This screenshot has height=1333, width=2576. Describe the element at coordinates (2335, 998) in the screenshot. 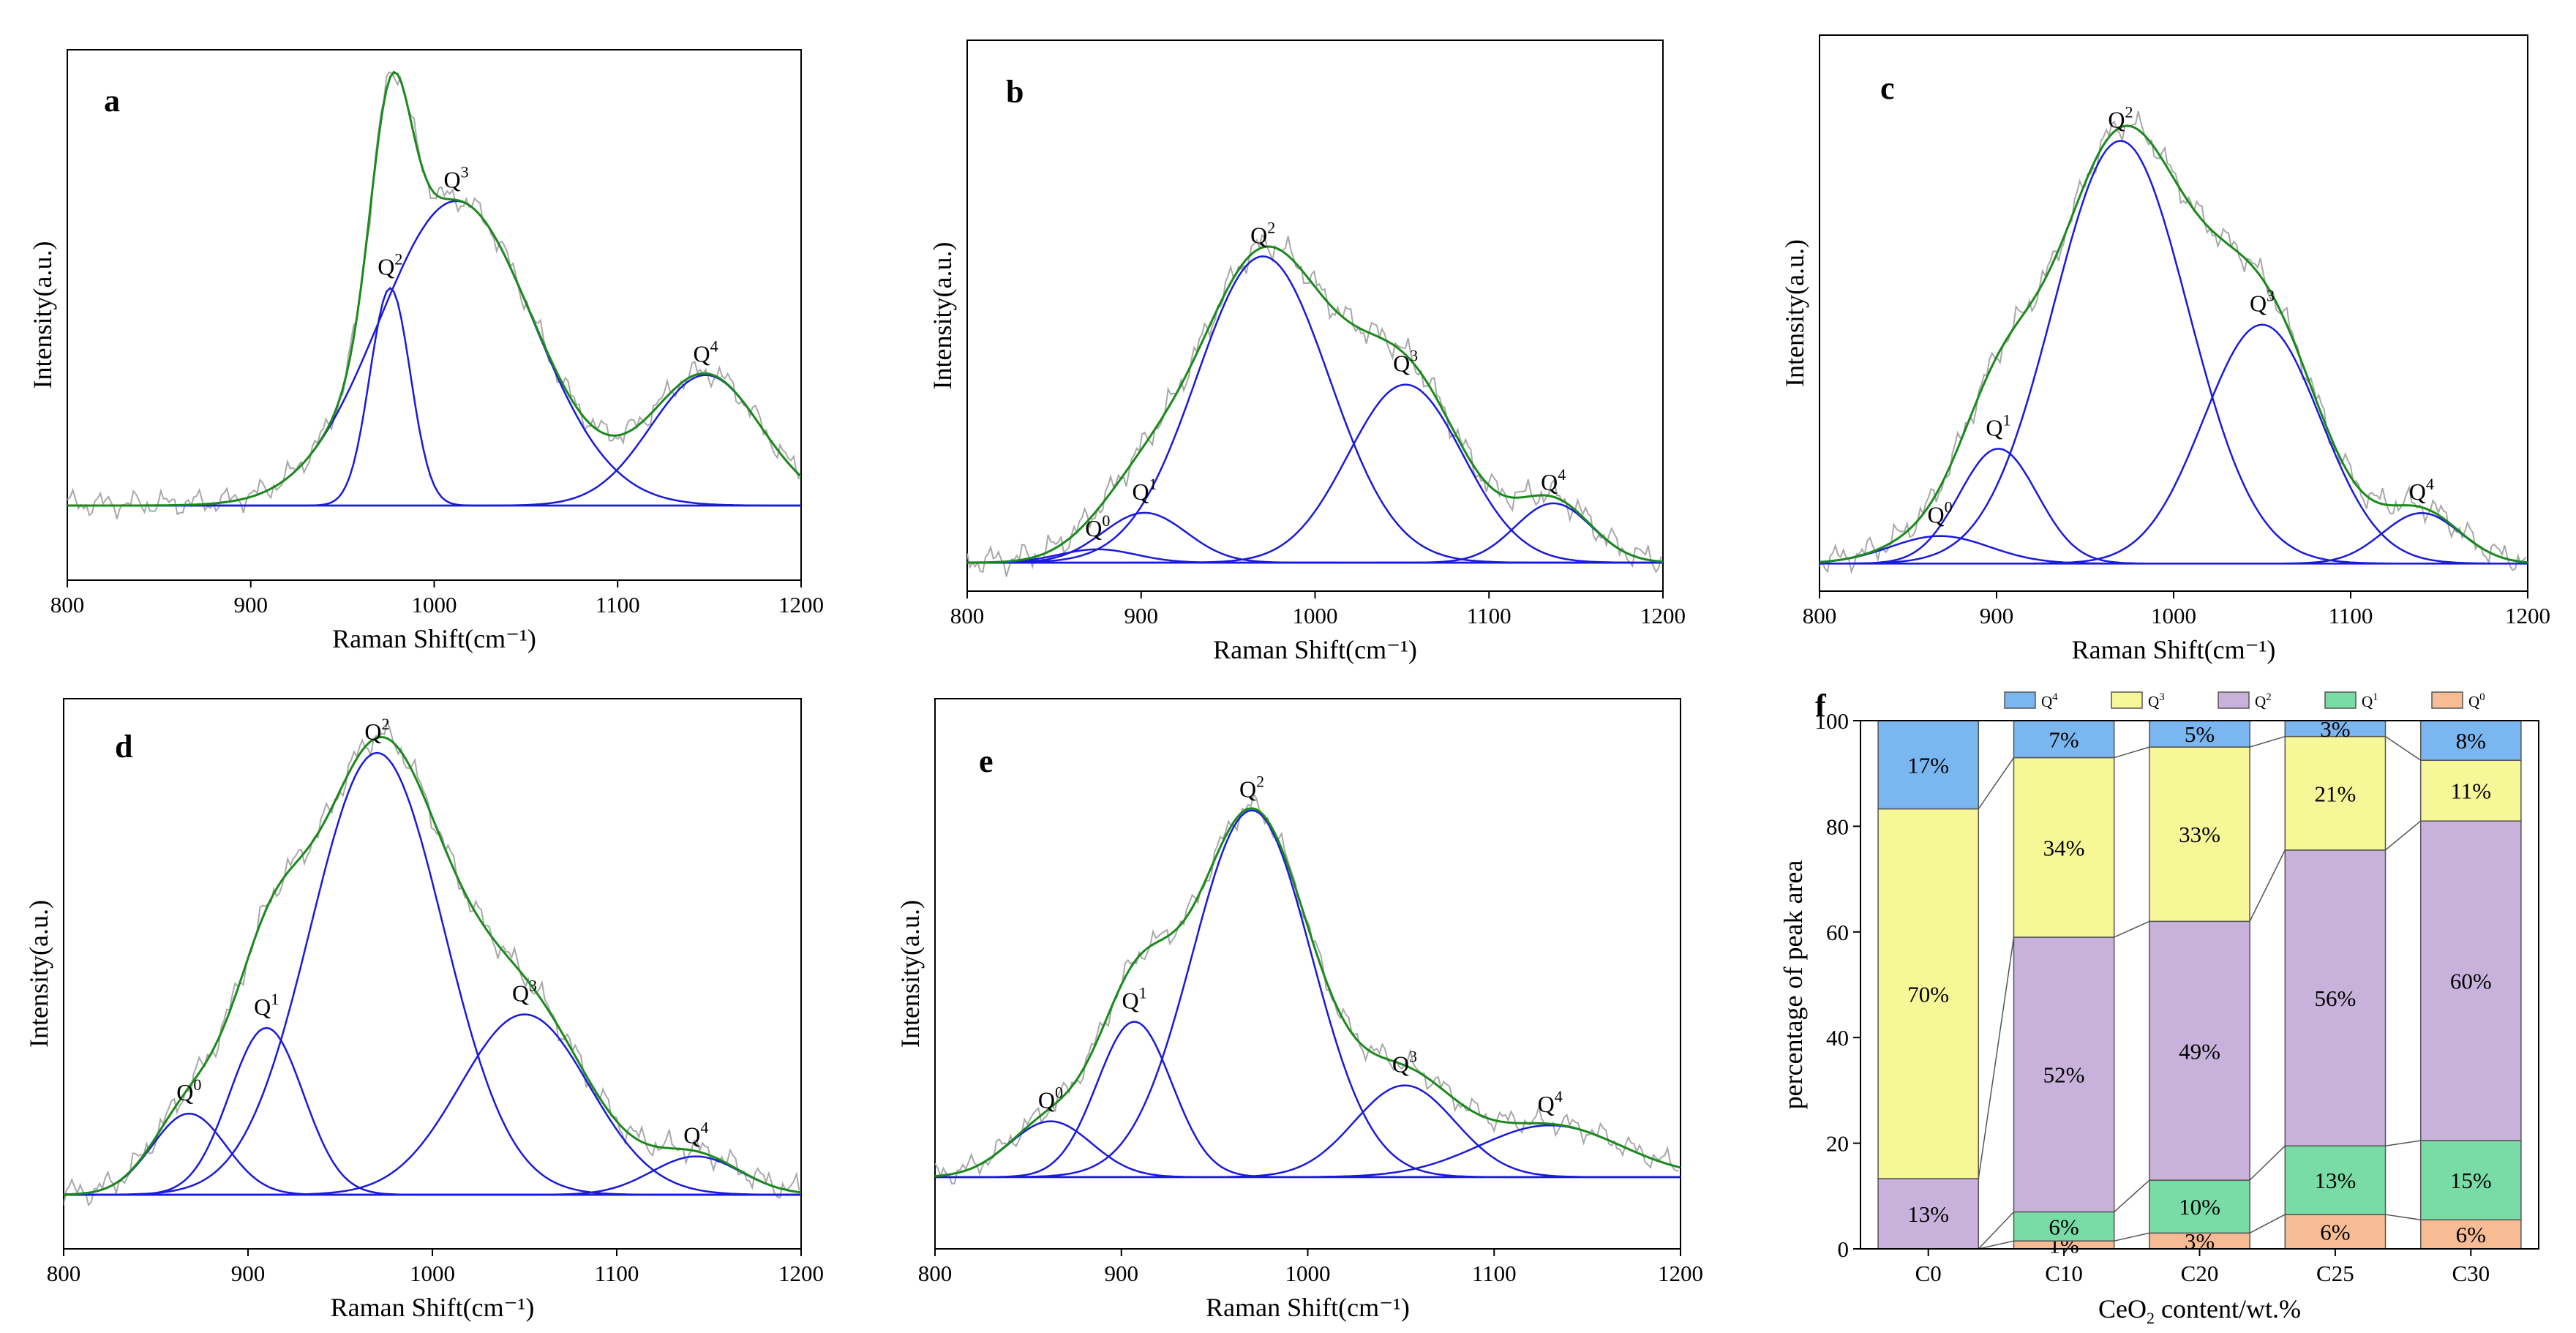

I see `bar-value-label: 56%` at that location.